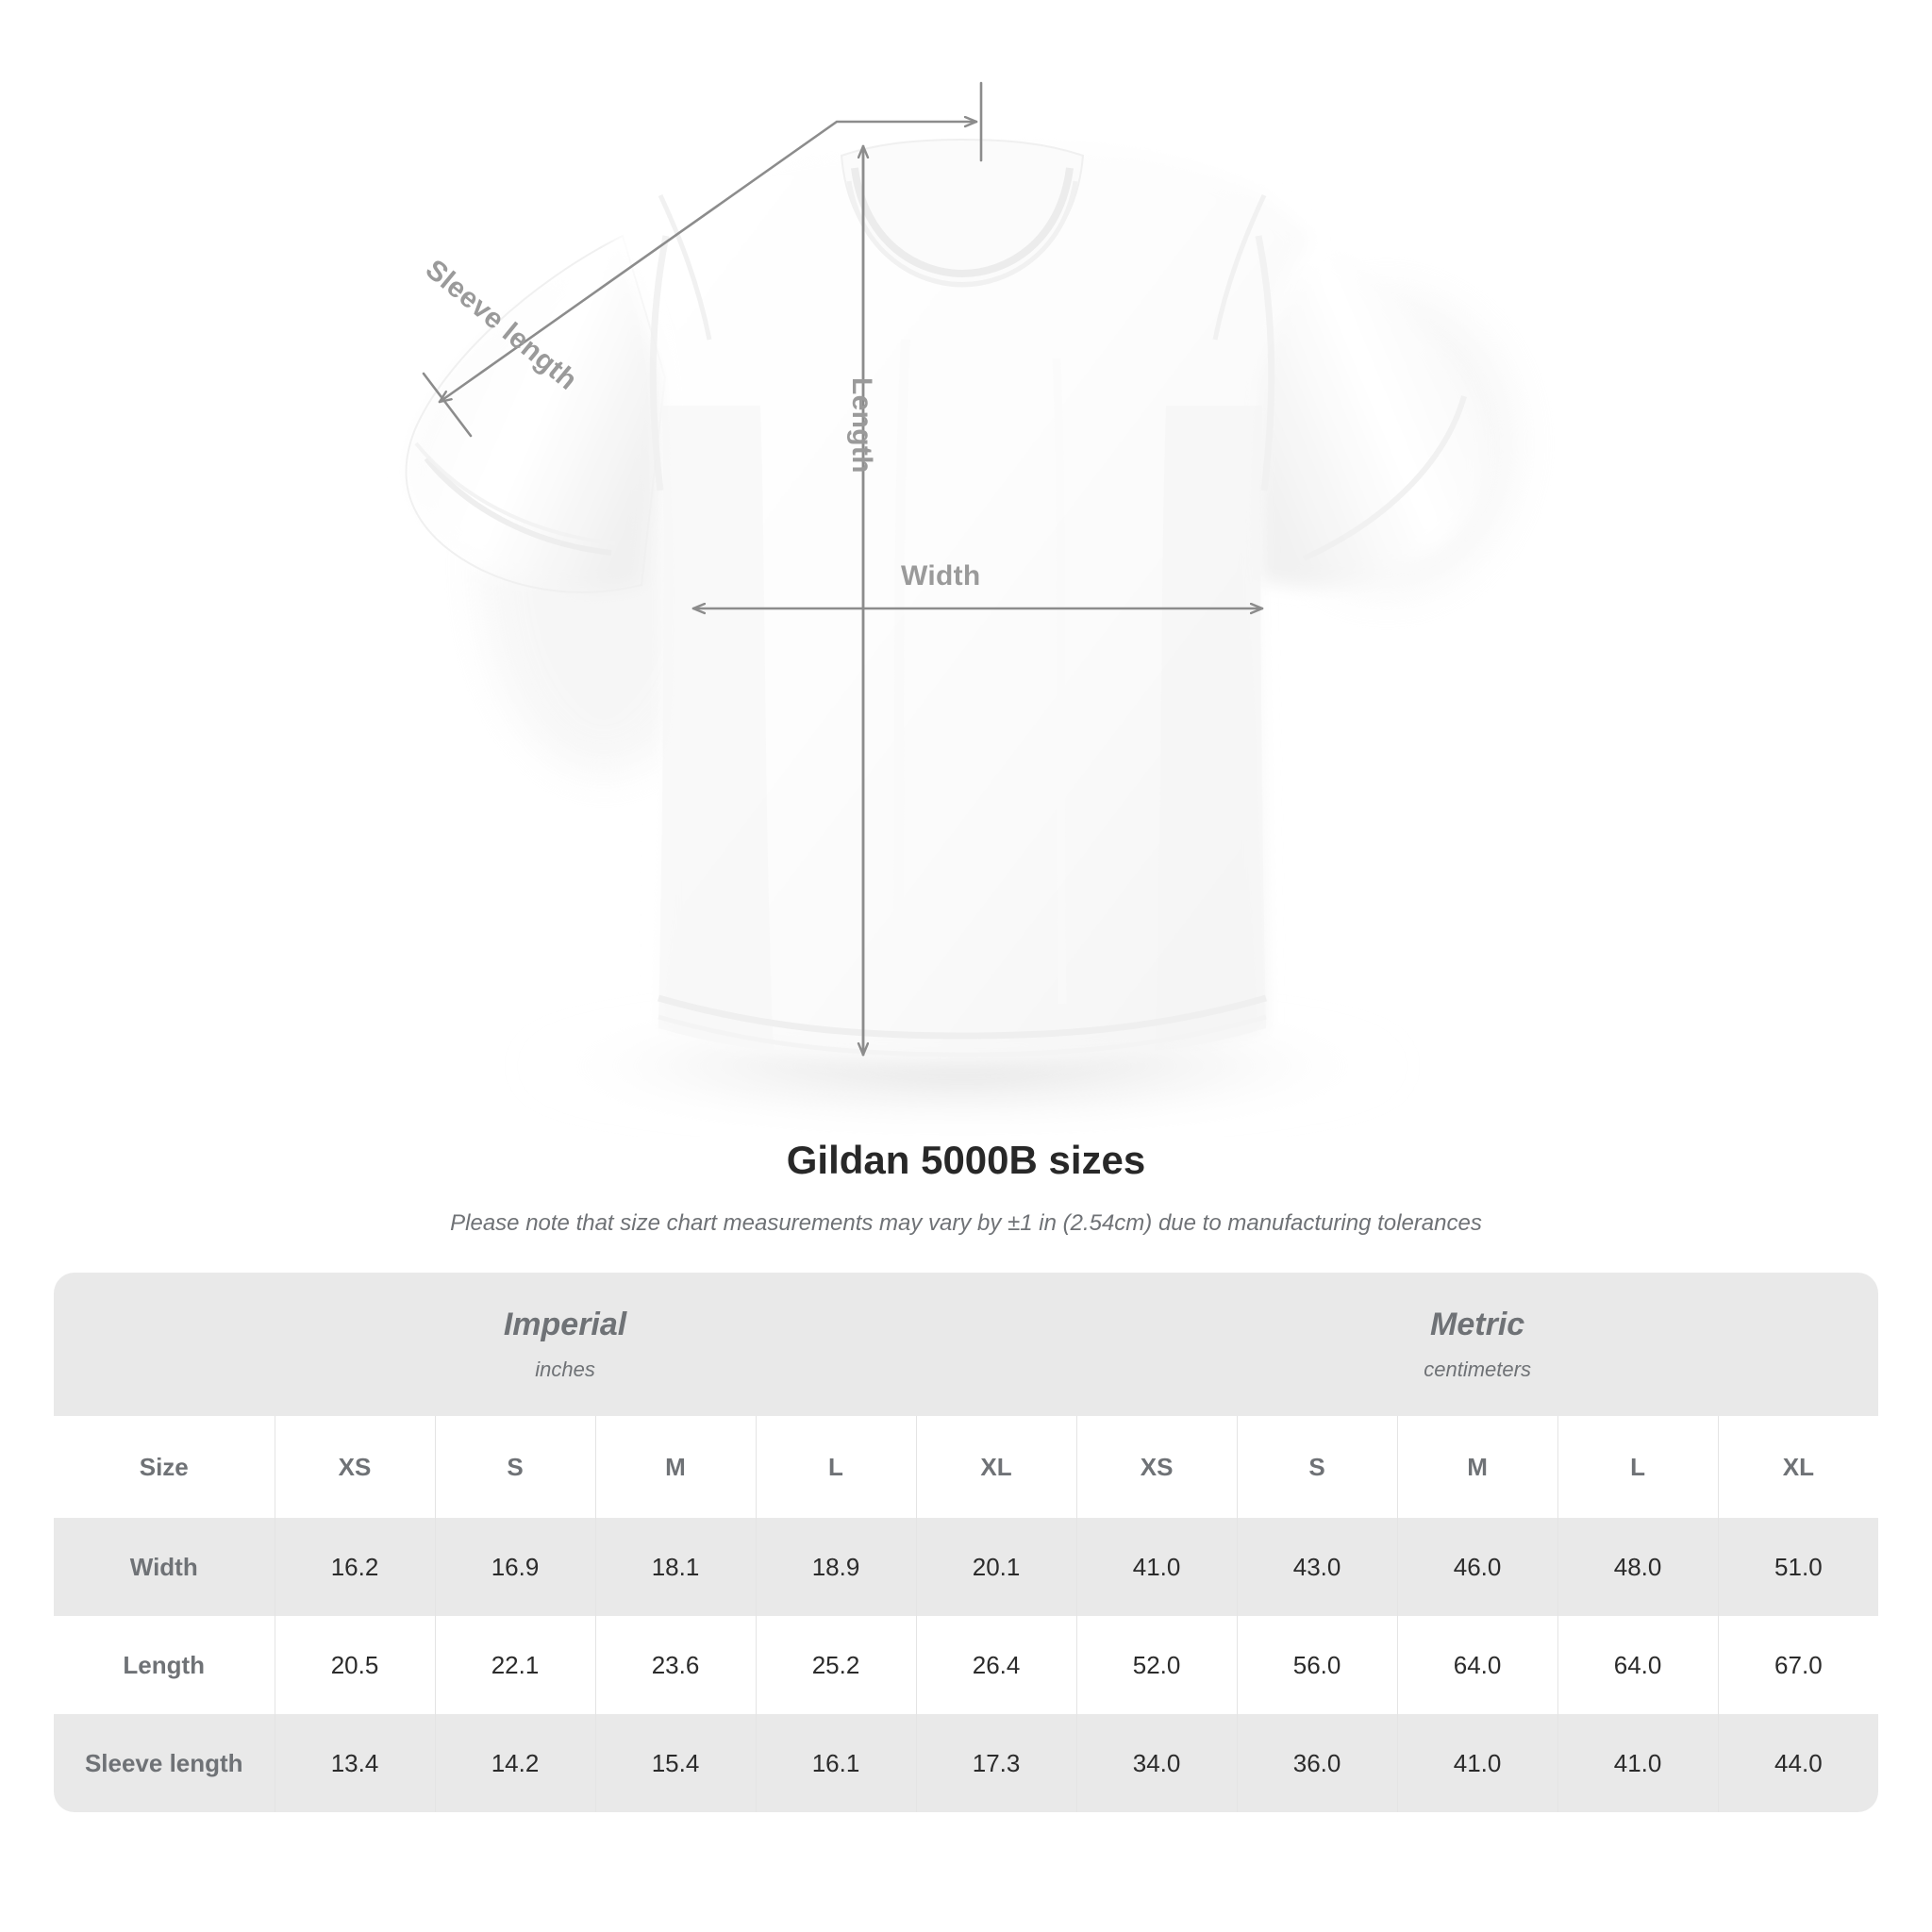  I want to click on cell-length-met-l: 64.0, so click(1638, 1665).